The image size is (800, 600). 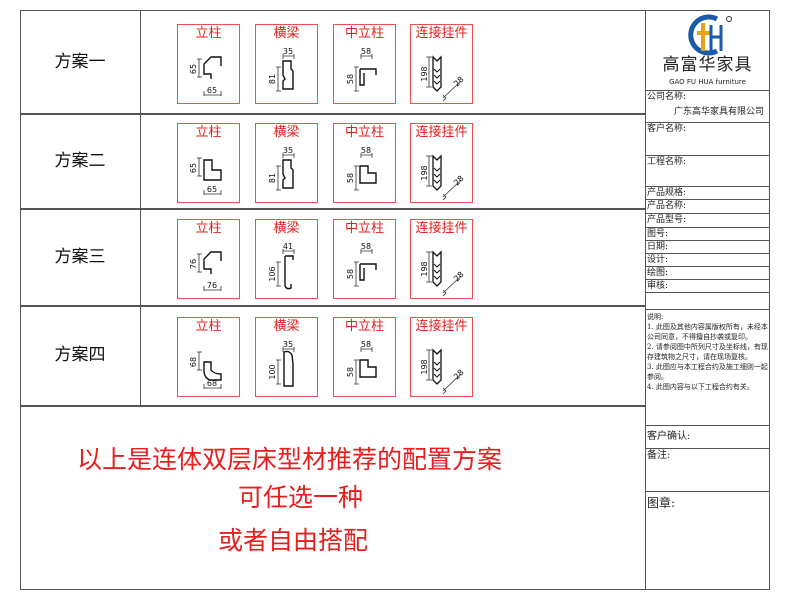 What do you see at coordinates (718, 112) in the screenshot?
I see `company-value: 广东高华家具有限公司` at bounding box center [718, 112].